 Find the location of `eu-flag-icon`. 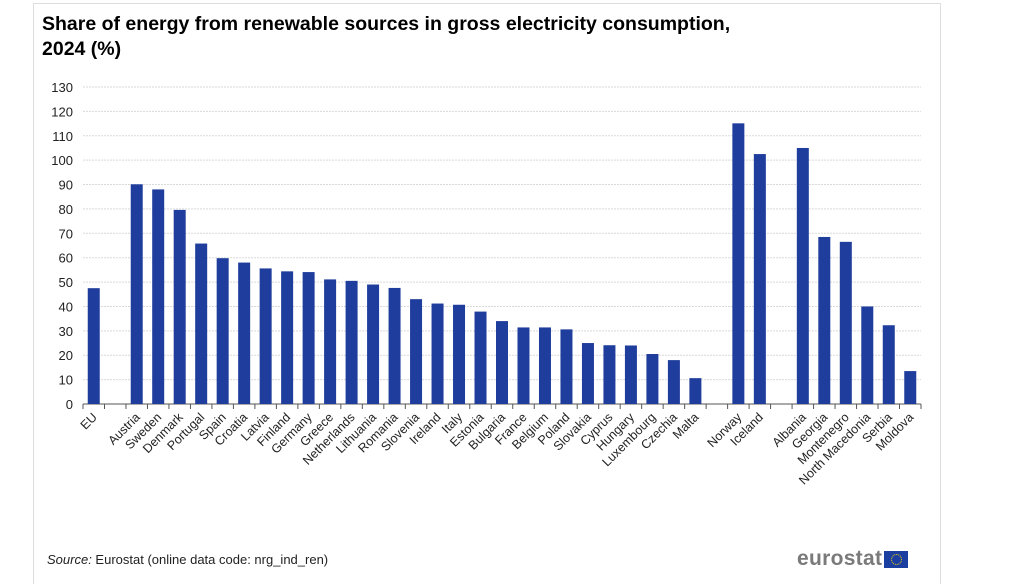

eu-flag-icon is located at coordinates (896, 559).